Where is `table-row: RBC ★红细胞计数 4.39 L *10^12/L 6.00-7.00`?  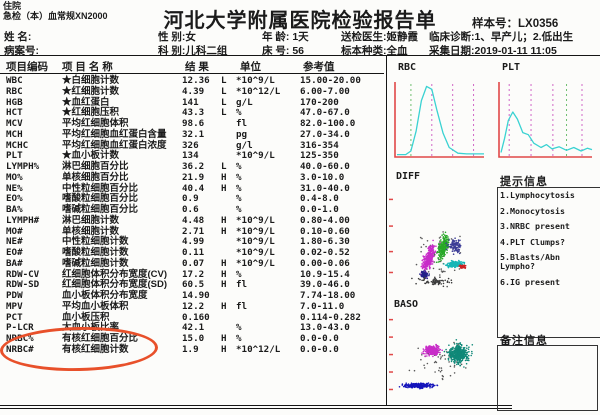
table-row: RBC ★红细胞计数 4.39 L *10^12/L 6.00-7.00 is located at coordinates (193, 91).